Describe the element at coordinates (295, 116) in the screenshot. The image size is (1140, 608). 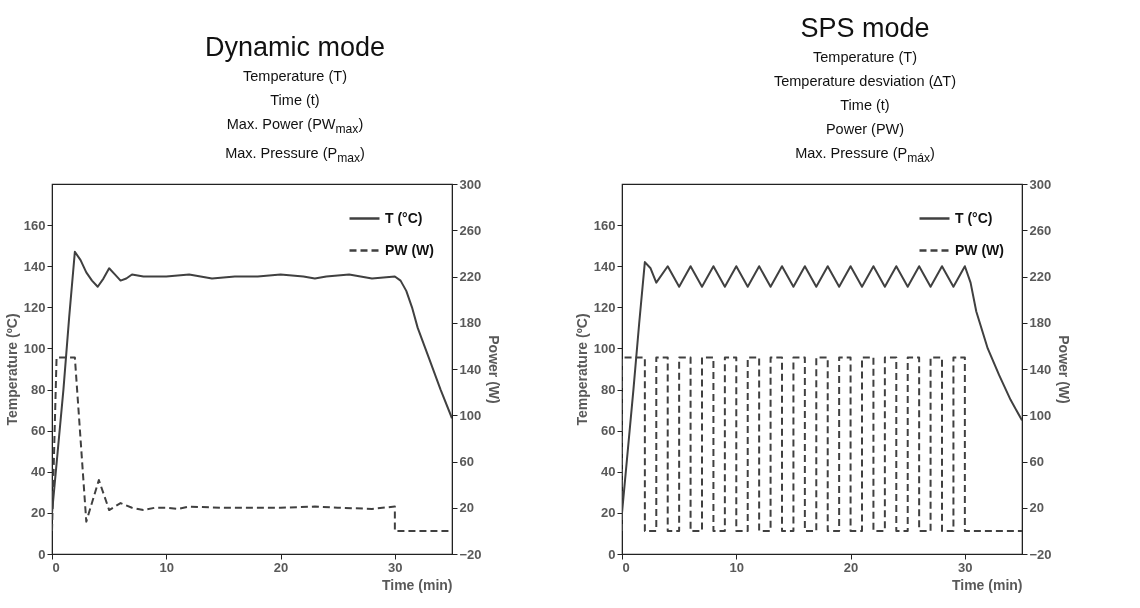
I see `text: Temperature (T) Time (t) Max. Power (PW$_{max}$) Max. Pressure (P$_{max}$)` at that location.